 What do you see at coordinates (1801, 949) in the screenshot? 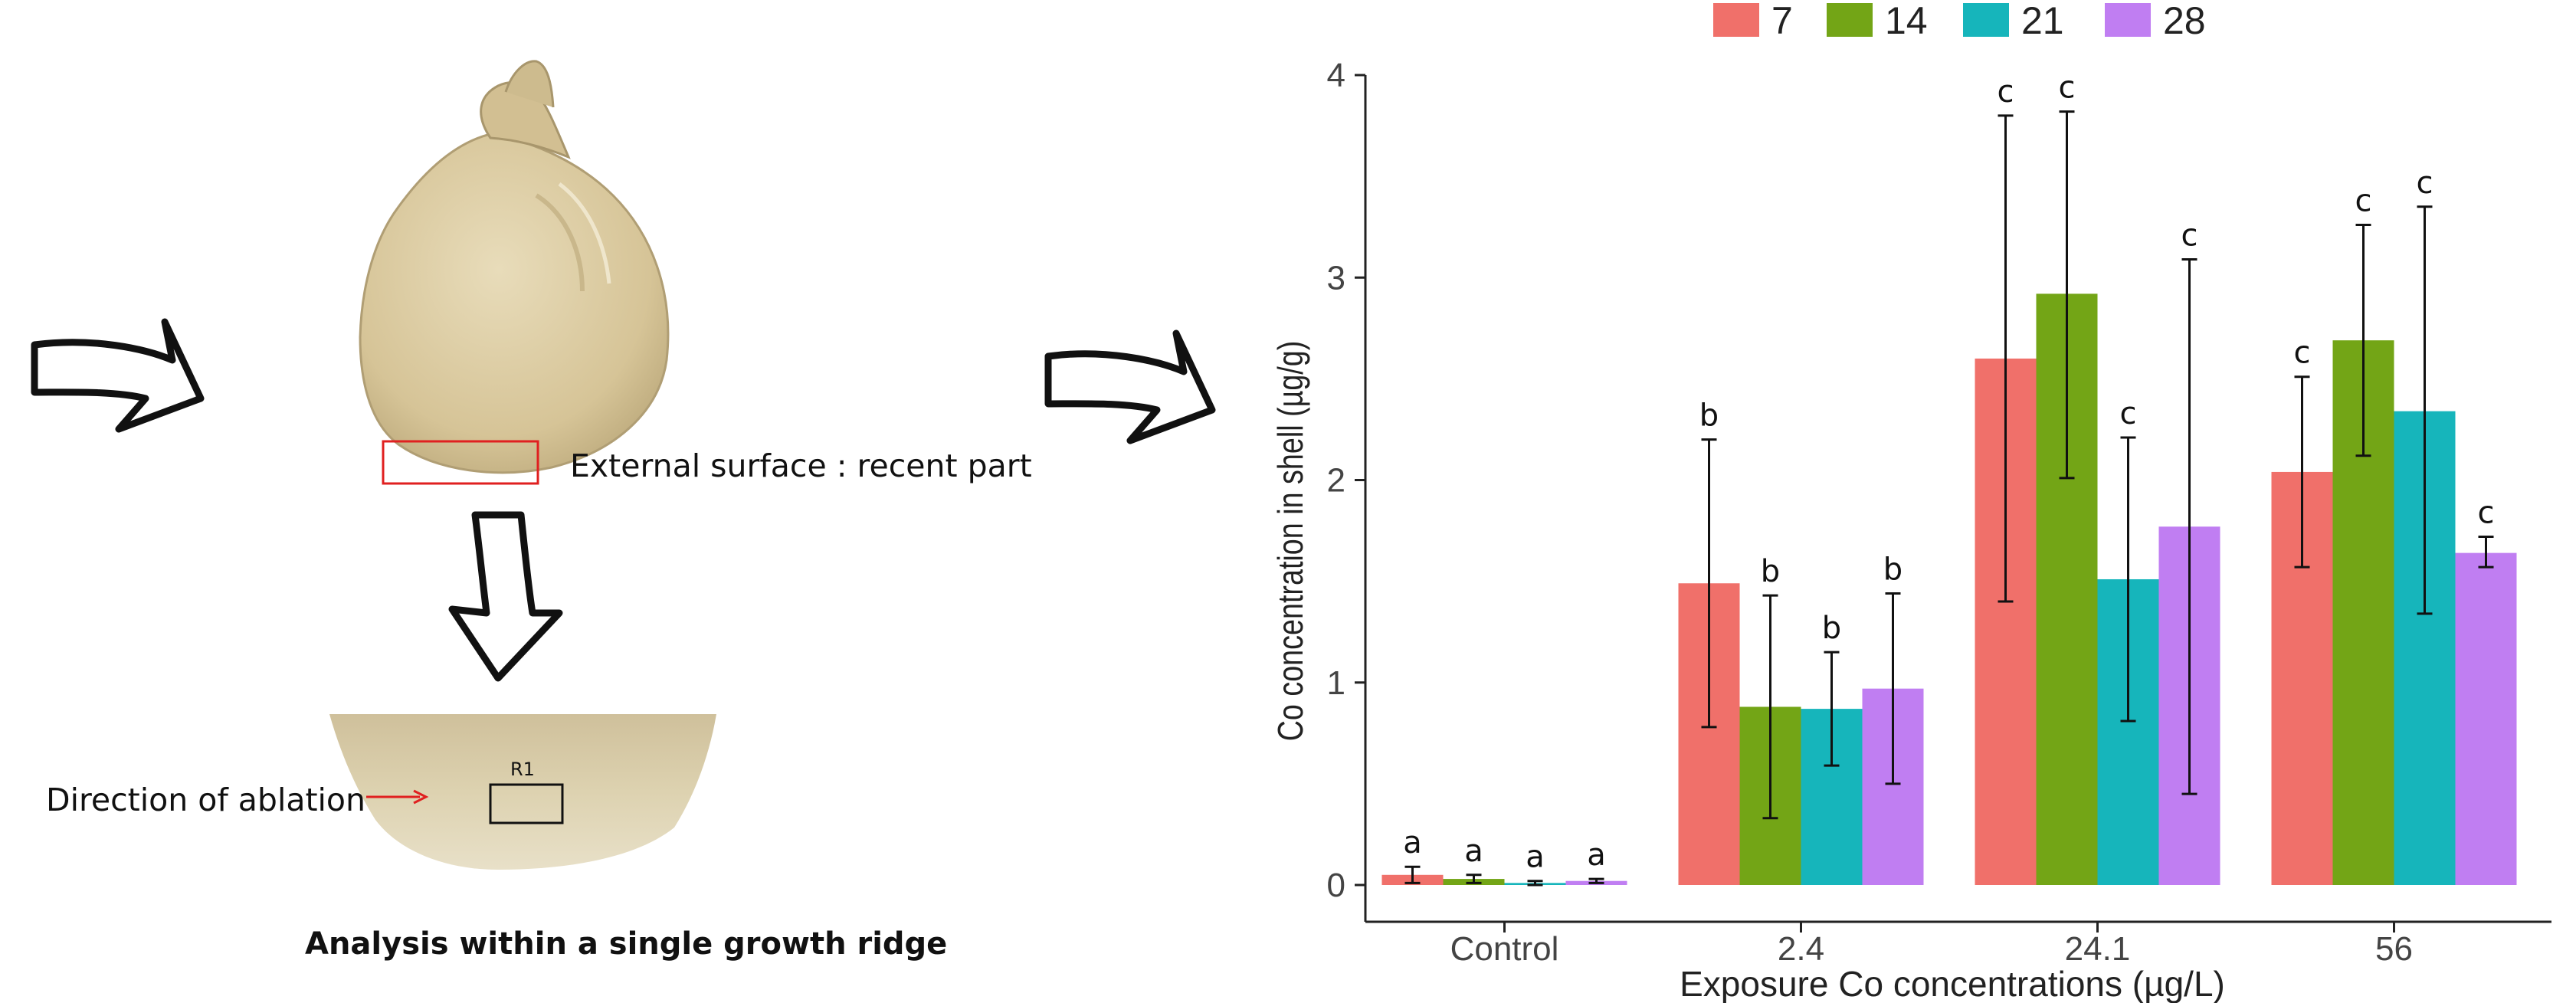
I see `x-tick-label: 2.4` at bounding box center [1801, 949].